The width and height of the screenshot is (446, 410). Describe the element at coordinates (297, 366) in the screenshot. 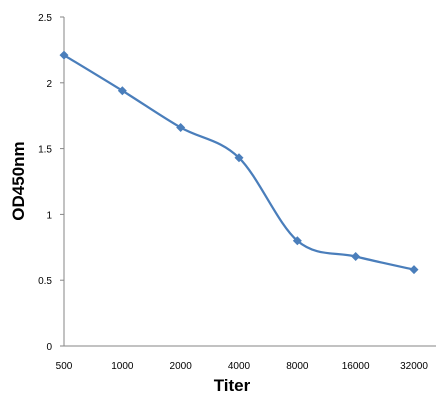

I see `x-tick-label: 8000` at that location.